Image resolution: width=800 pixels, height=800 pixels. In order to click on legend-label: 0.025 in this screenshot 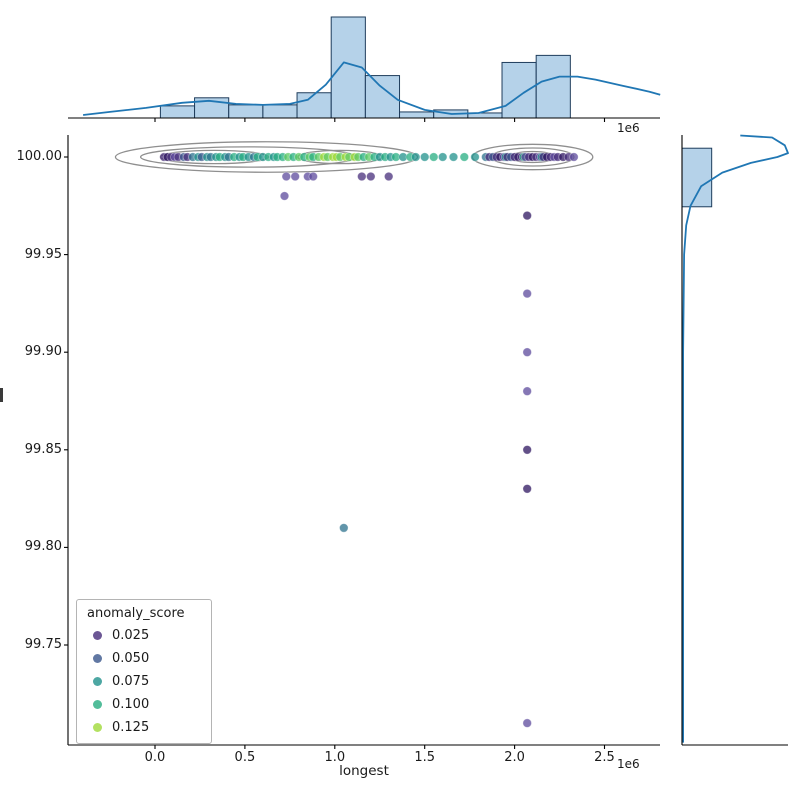, I will do `click(131, 635)`.